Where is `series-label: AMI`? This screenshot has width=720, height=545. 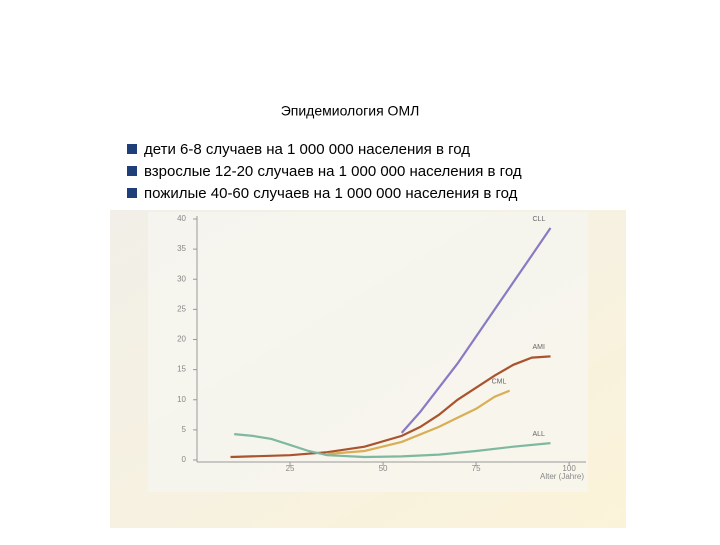
series-label: AMI is located at coordinates (539, 347).